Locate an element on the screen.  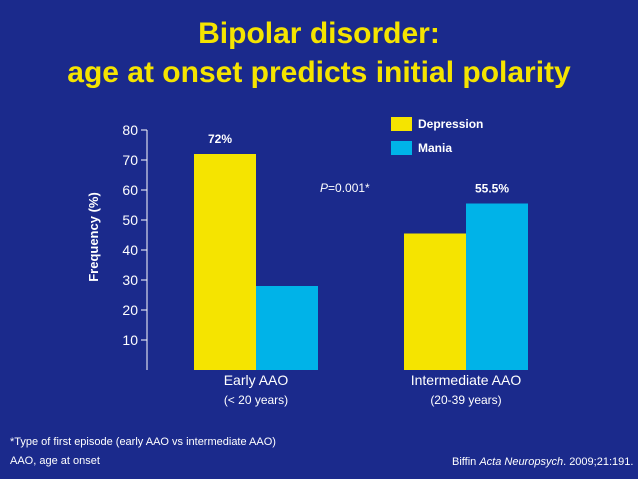
p-value-annotation: P=0.001* is located at coordinates (345, 188).